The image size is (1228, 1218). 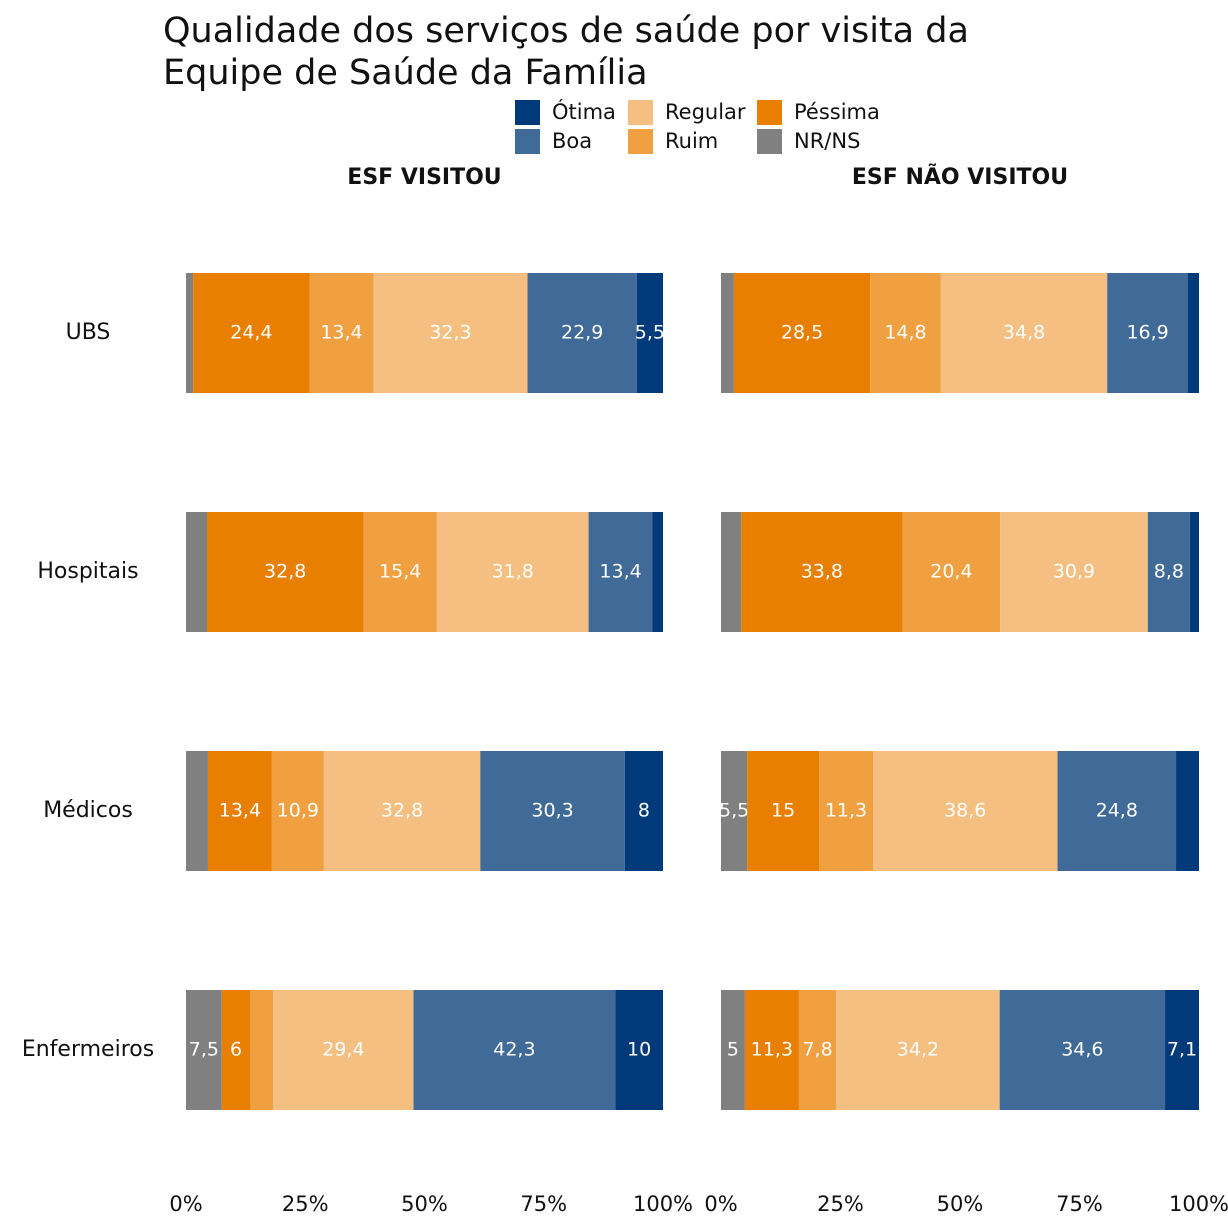 I want to click on value-label: 29,4, so click(x=343, y=1050).